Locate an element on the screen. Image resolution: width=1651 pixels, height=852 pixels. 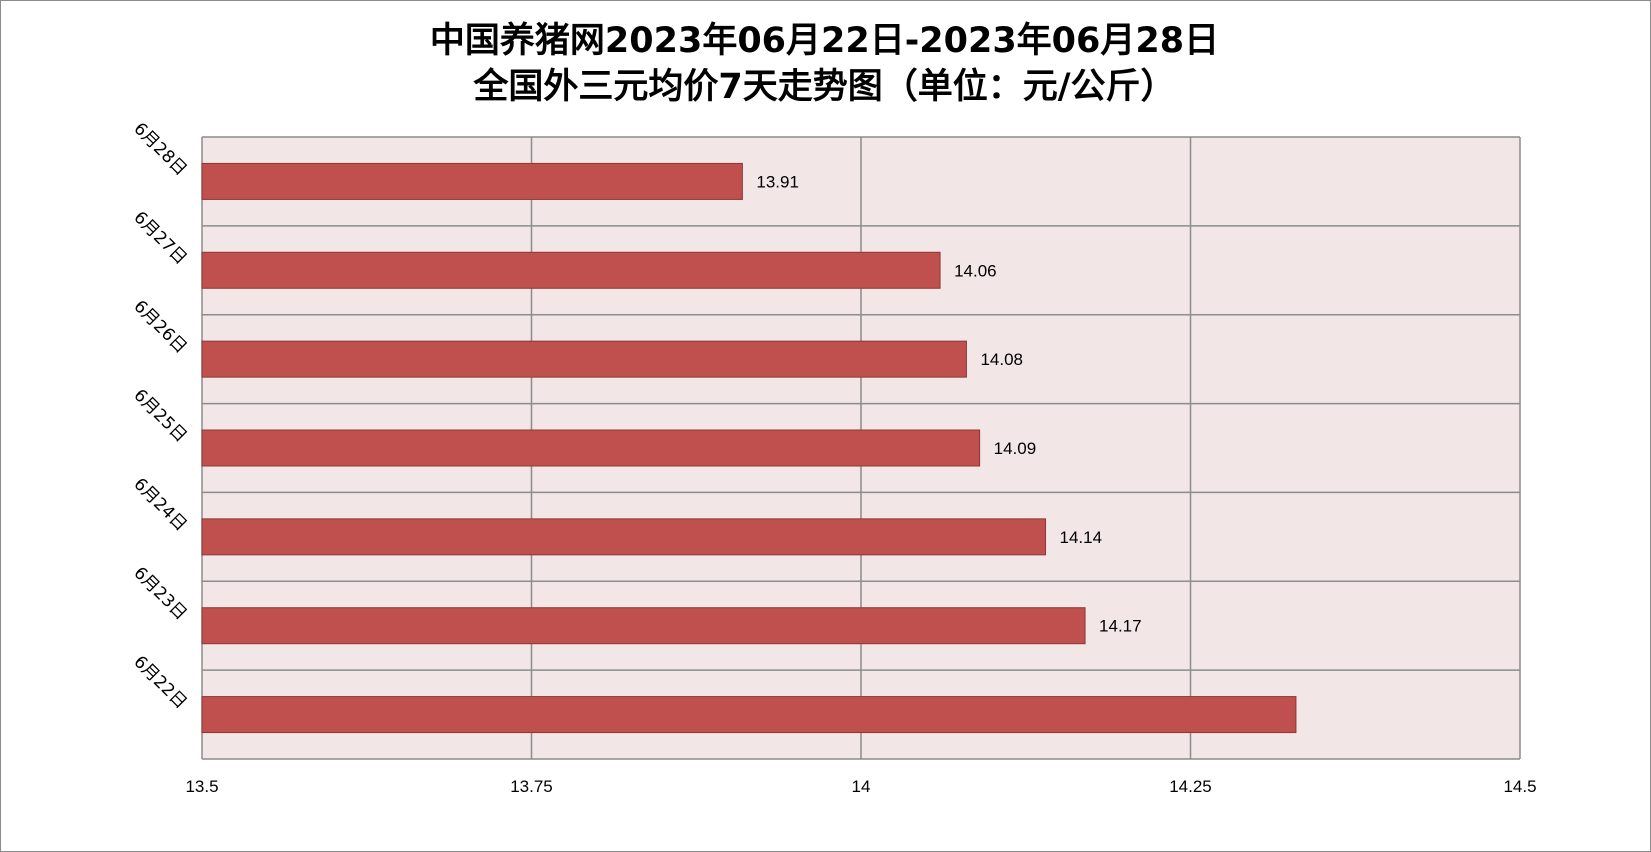
category-label: 6月28日 is located at coordinates (159, 149).